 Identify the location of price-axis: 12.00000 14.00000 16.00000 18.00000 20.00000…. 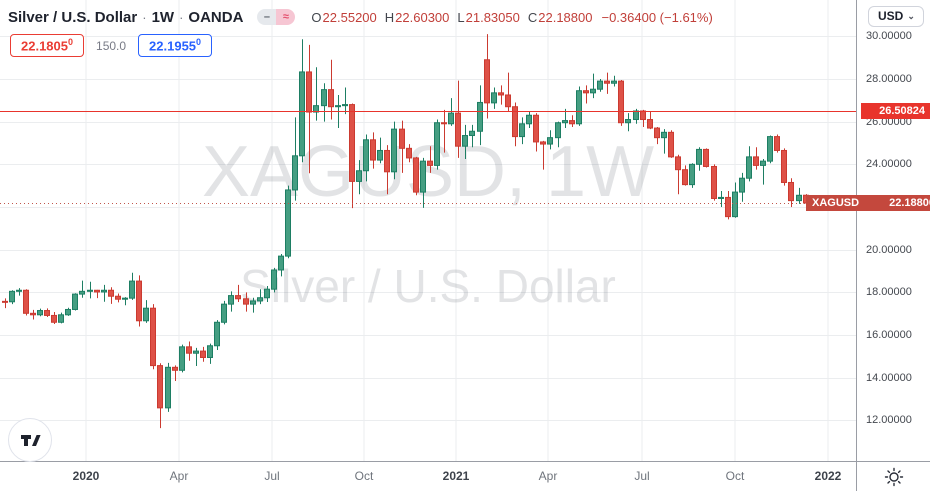
(893, 230).